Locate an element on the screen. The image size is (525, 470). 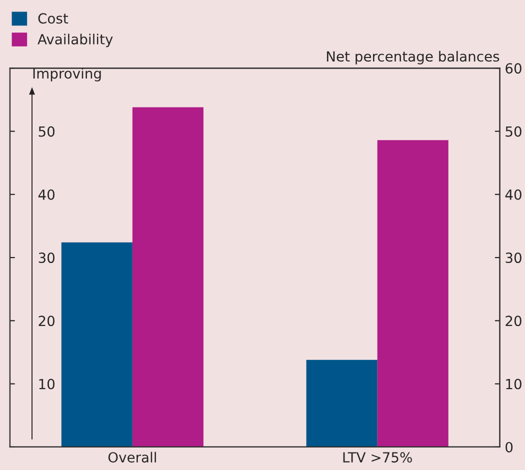
y-tick-label: 40 is located at coordinates (46, 194).